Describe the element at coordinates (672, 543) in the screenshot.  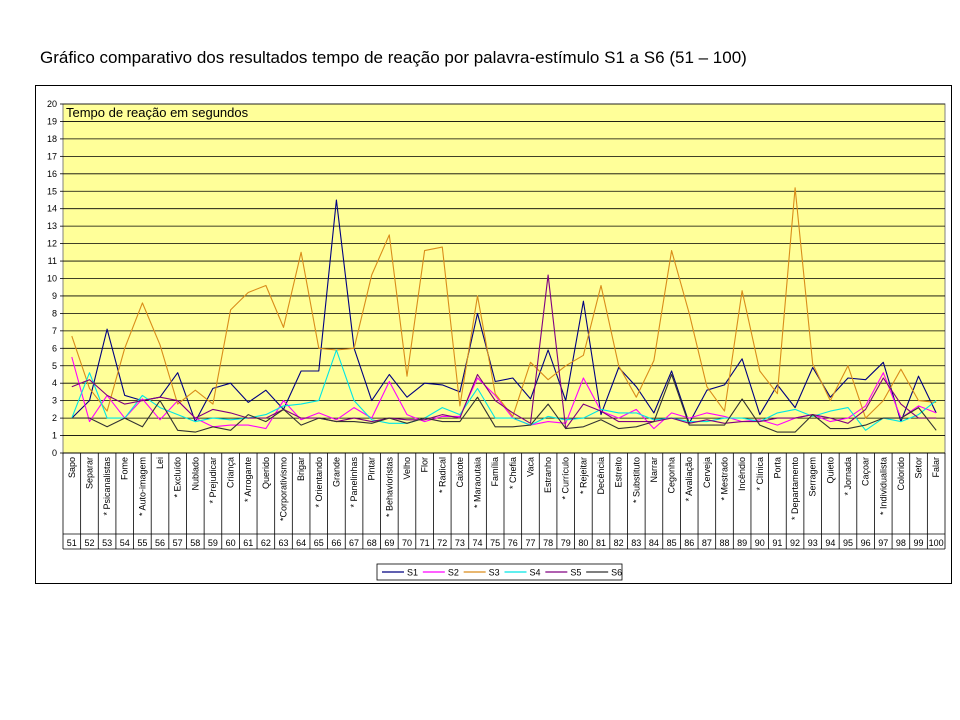
I see `x-category-number: 85` at that location.